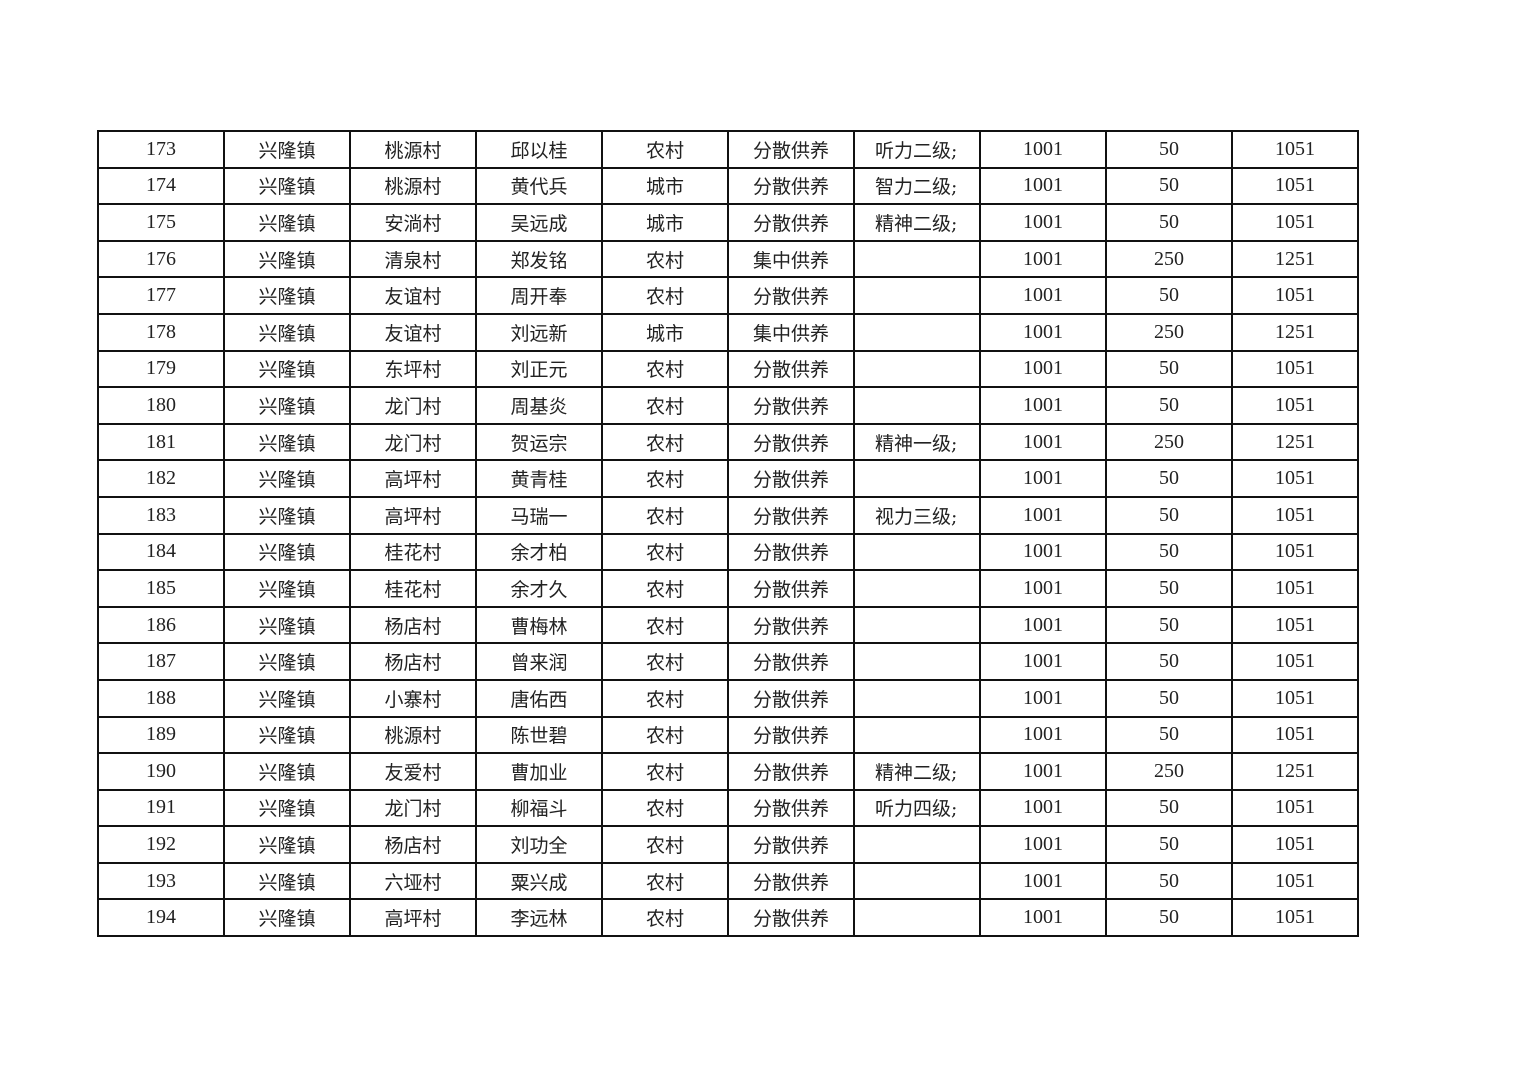  What do you see at coordinates (539, 369) in the screenshot?
I see `cell-name: 刘正元` at bounding box center [539, 369].